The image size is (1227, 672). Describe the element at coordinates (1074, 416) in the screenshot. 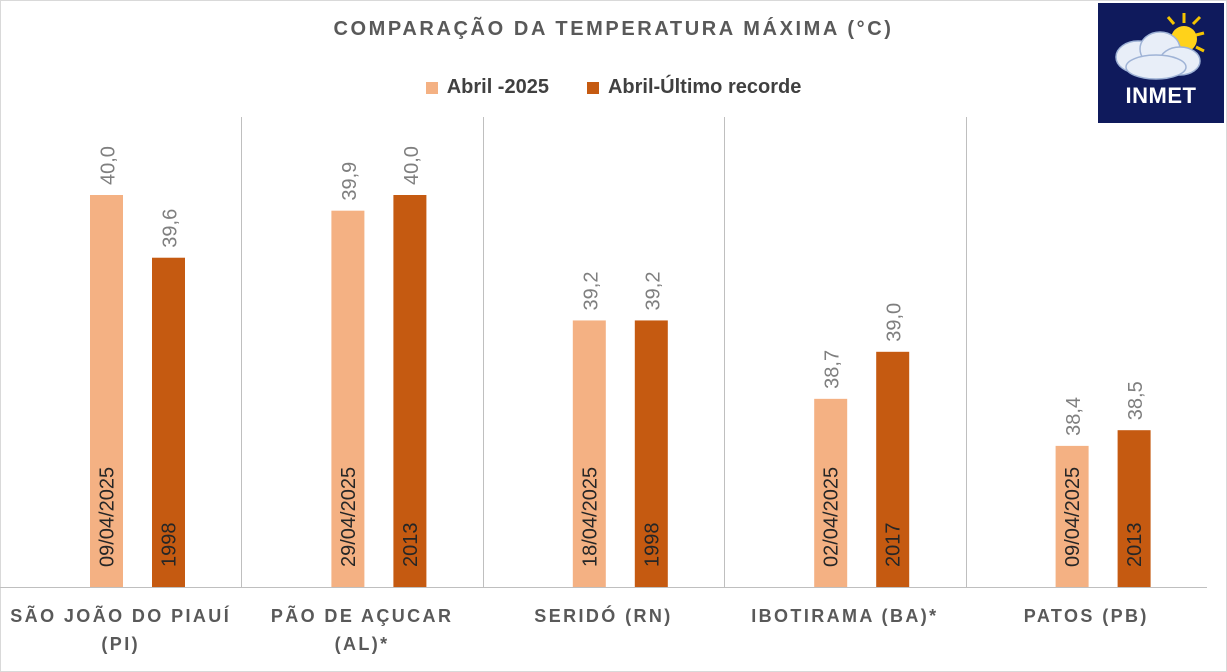

I see `data-label: 38,4` at that location.